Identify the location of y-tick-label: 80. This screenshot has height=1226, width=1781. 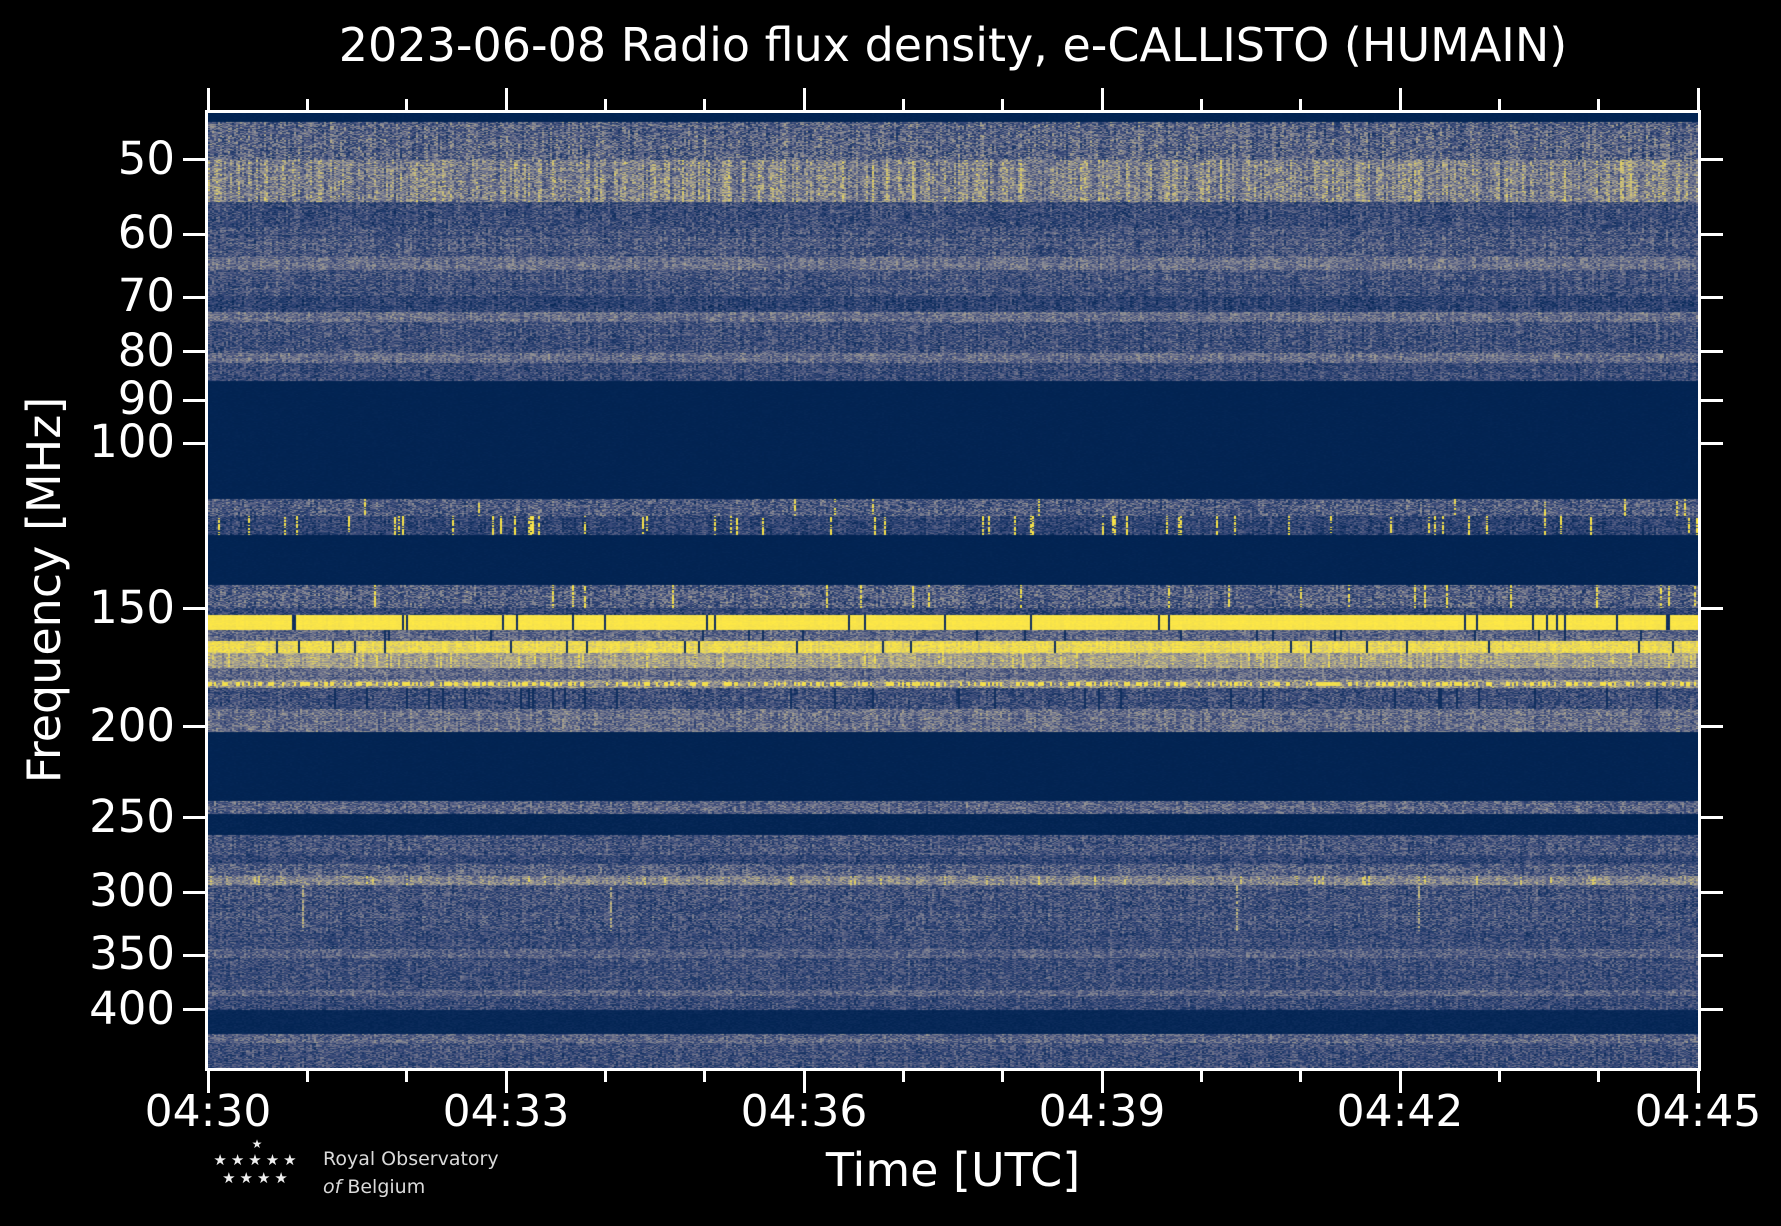
(146, 350).